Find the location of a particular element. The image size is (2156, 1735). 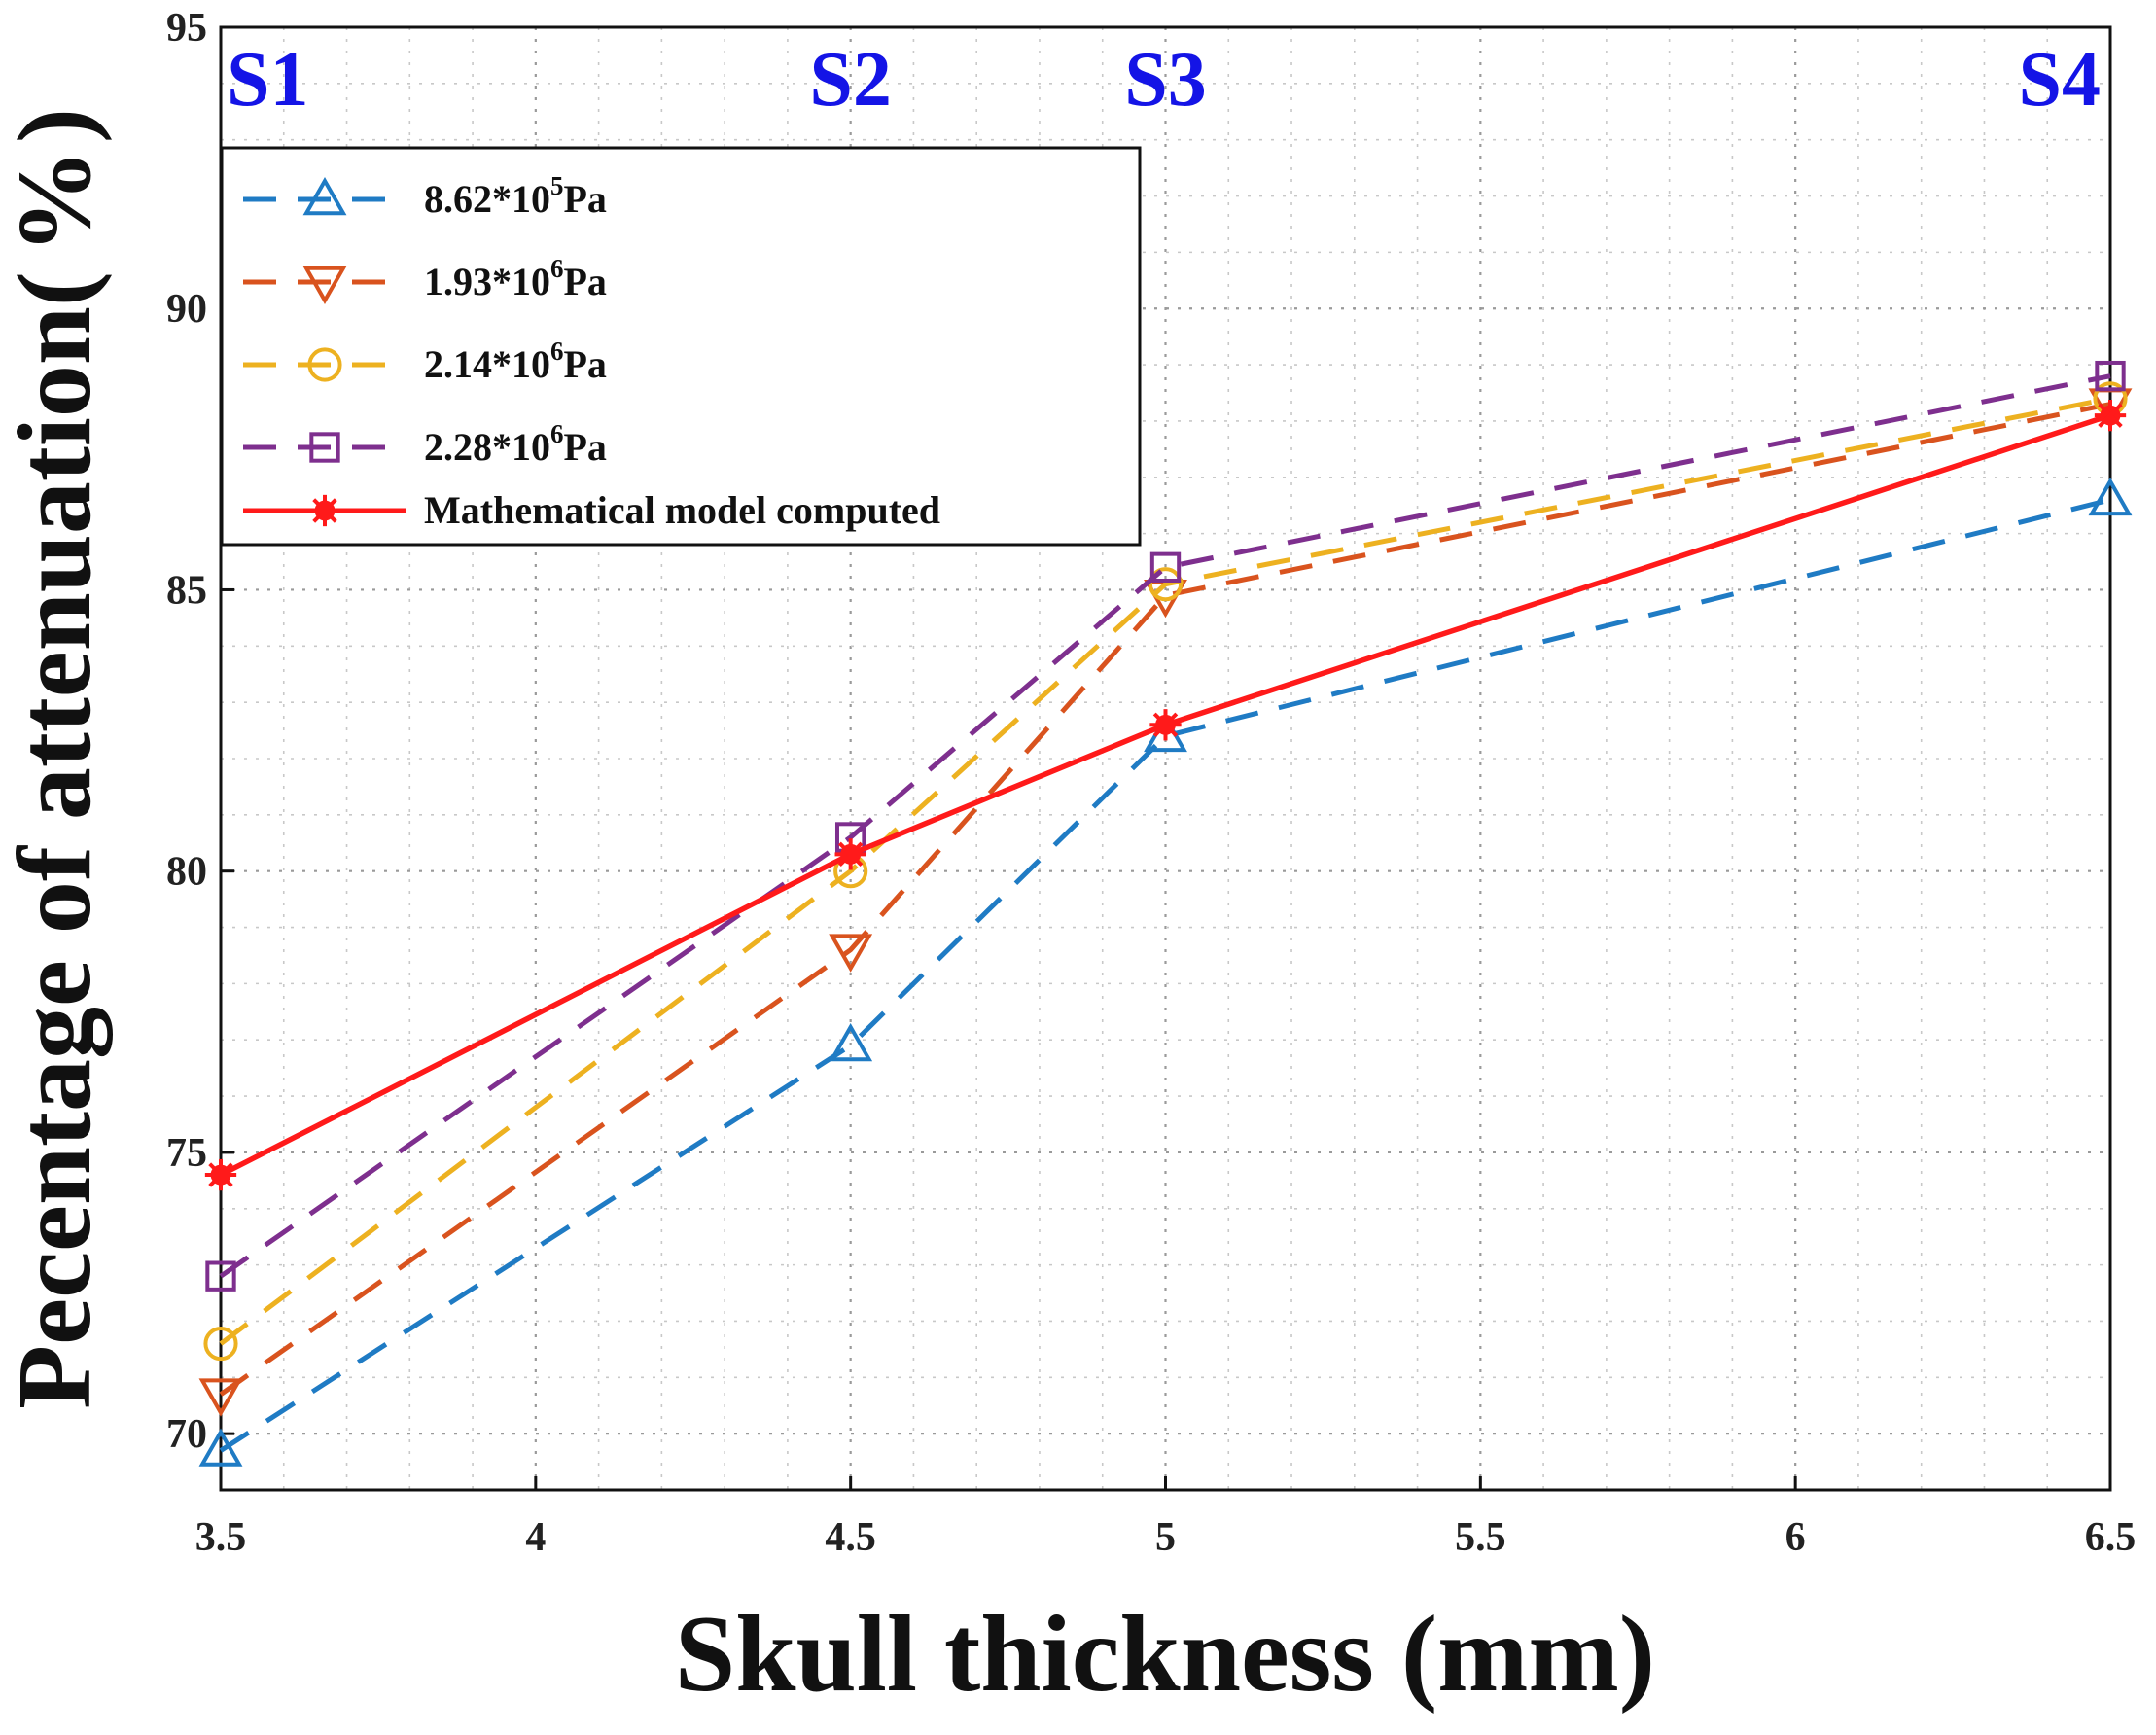

y-axis-title-close: ) is located at coordinates (56, 125).